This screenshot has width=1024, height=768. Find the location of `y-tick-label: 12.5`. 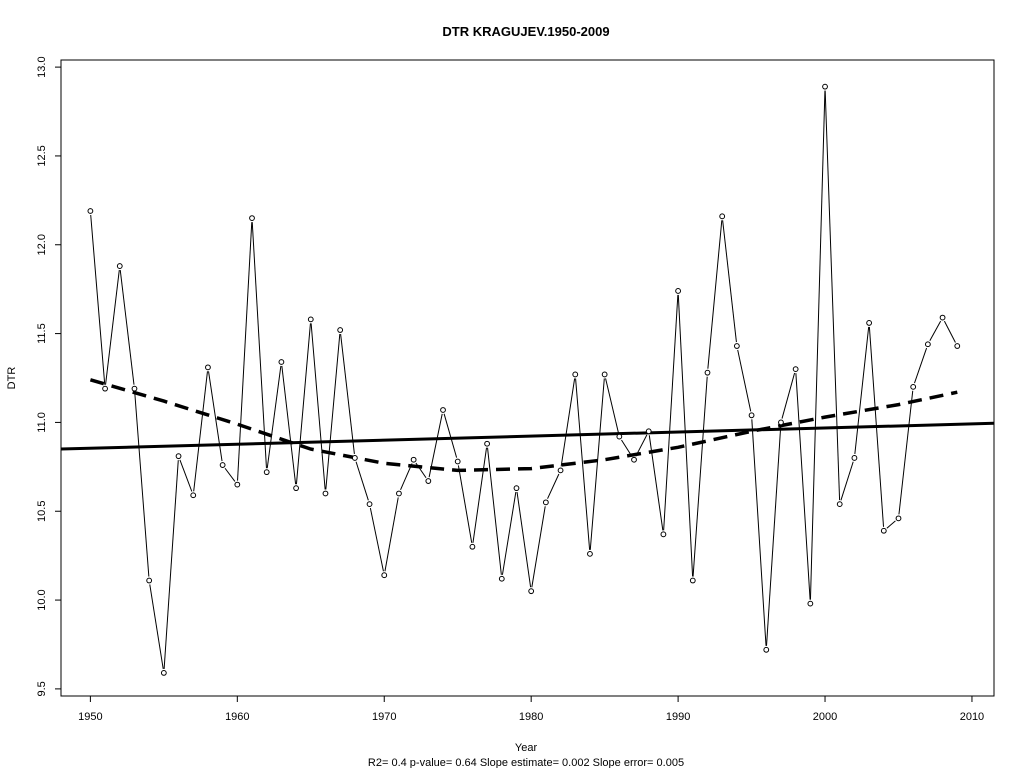

y-tick-label: 12.5 is located at coordinates (42, 155).